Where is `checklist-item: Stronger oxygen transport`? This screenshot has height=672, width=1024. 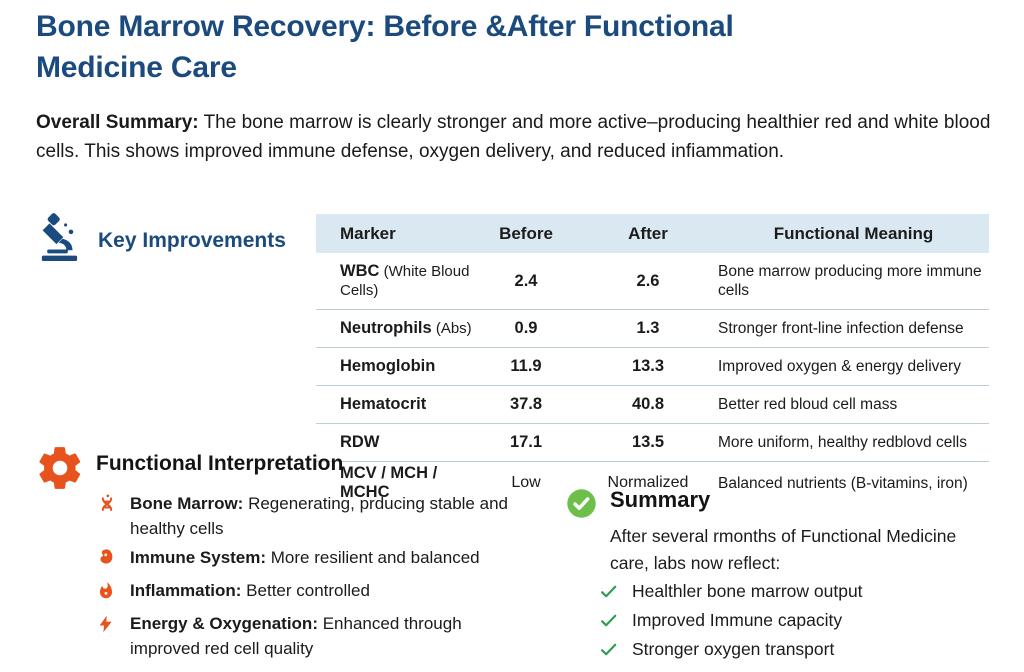 checklist-item: Stronger oxygen transport is located at coordinates (731, 649).